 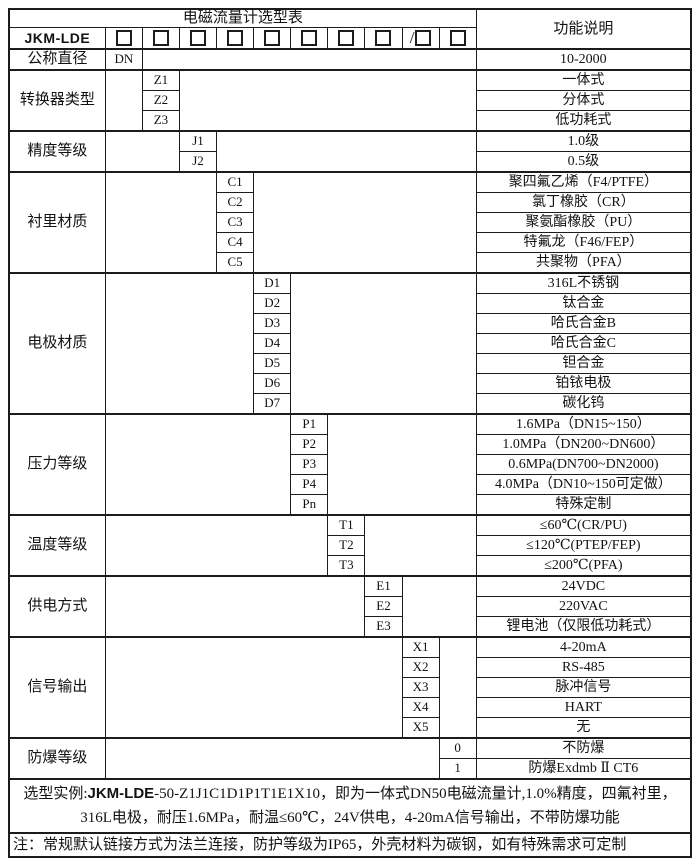 What do you see at coordinates (57, 545) in the screenshot?
I see `group-label-temperature-rating: 温度等级` at bounding box center [57, 545].